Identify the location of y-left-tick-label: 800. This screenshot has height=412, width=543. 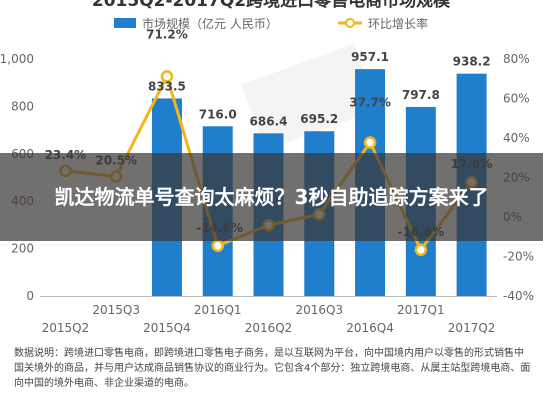
(22, 106).